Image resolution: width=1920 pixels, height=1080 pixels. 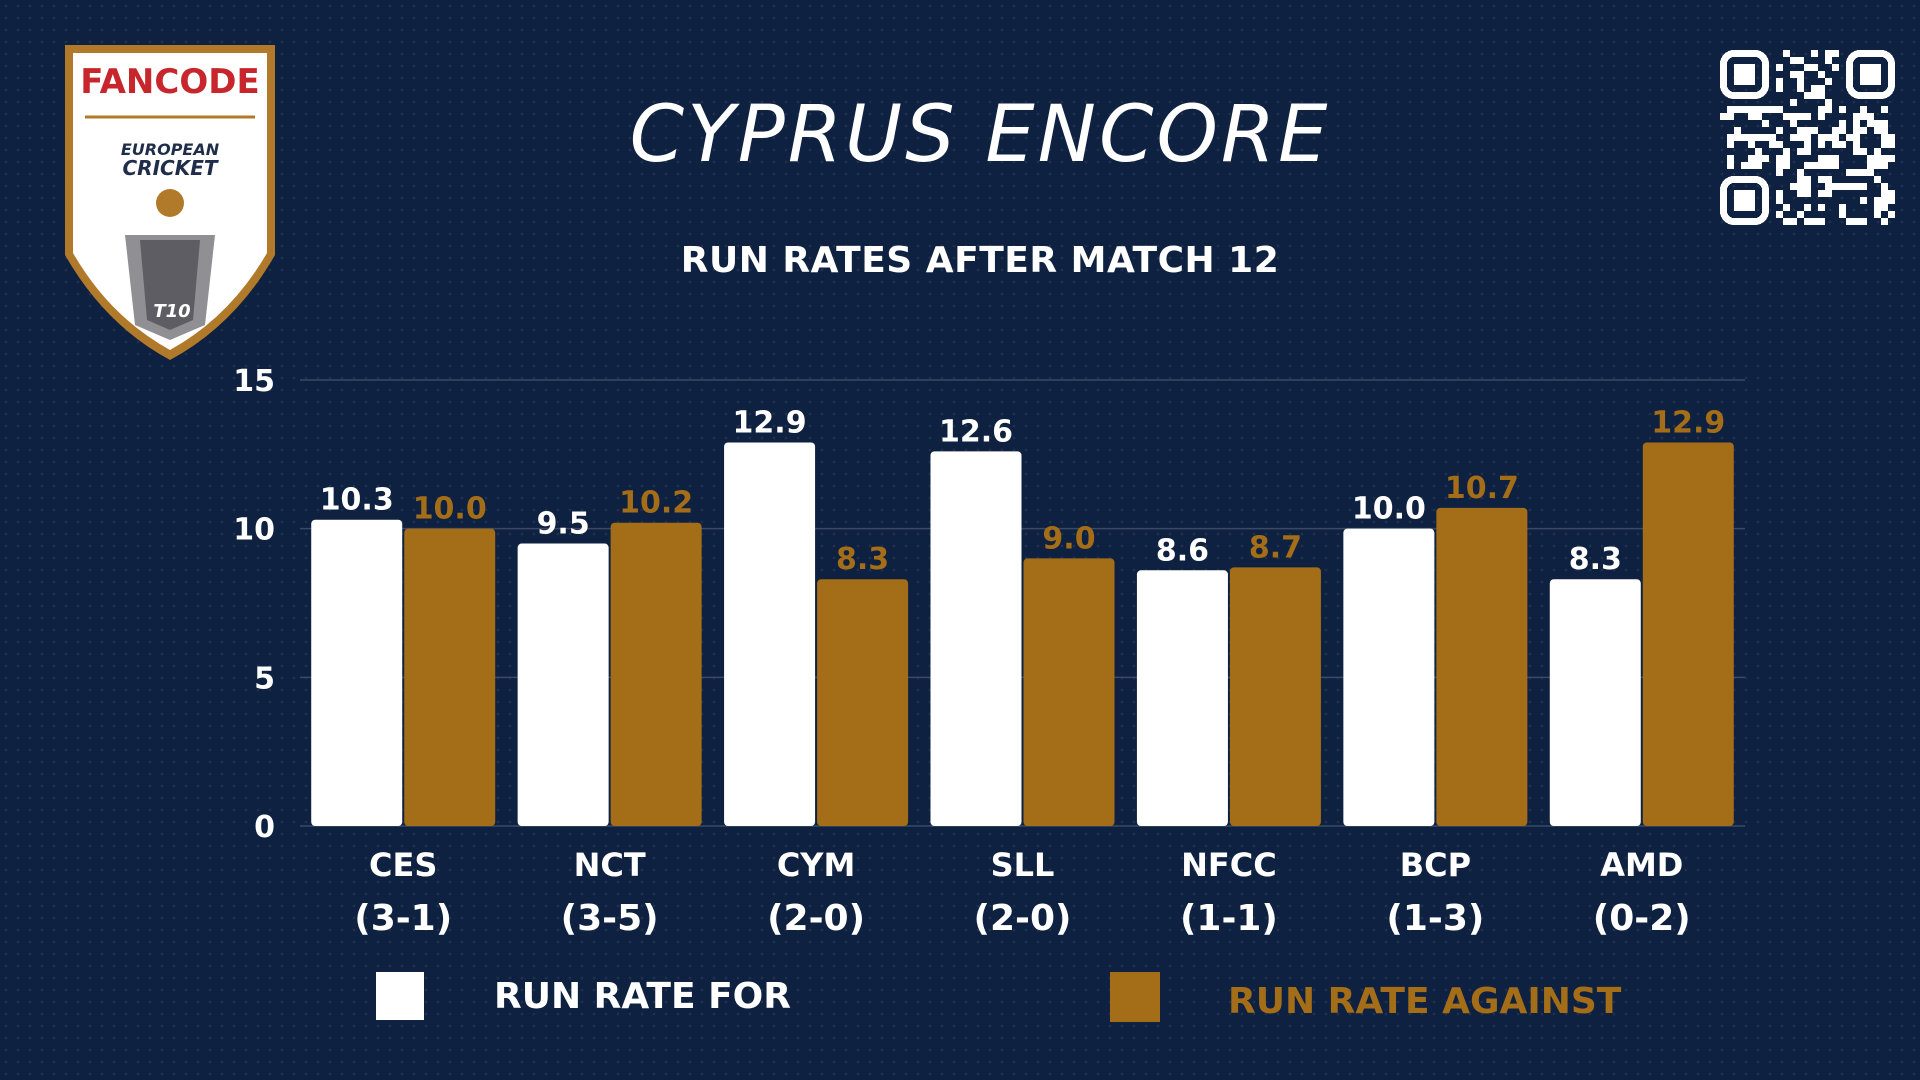 What do you see at coordinates (1182, 550) in the screenshot?
I see `data-label-for: 8.6` at bounding box center [1182, 550].